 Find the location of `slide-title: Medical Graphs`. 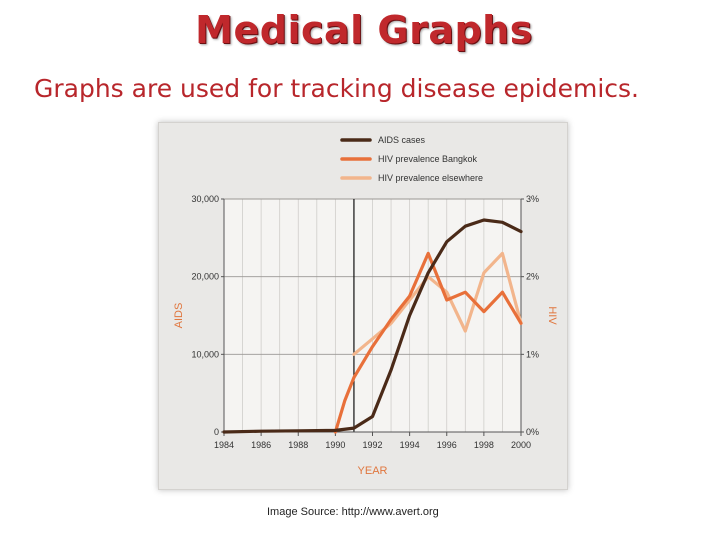

slide-title: Medical Graphs is located at coordinates (364, 30).